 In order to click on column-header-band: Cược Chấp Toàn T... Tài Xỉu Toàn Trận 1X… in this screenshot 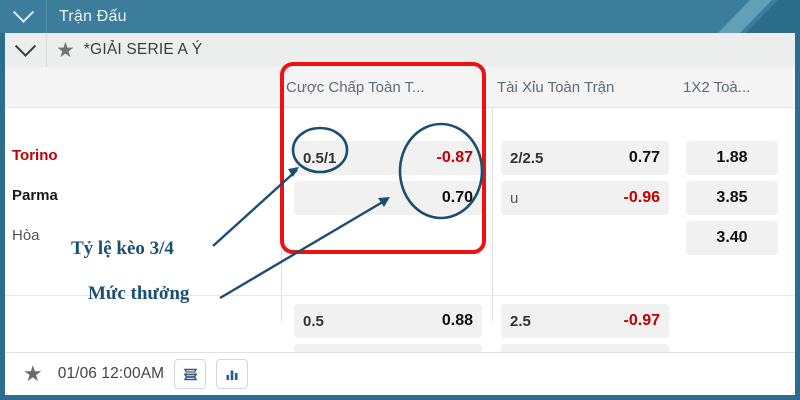, I will do `click(400, 87)`.